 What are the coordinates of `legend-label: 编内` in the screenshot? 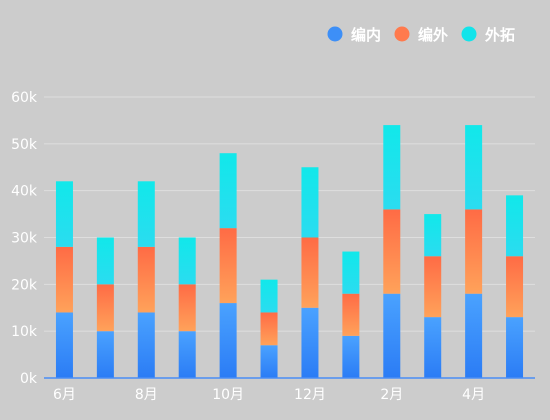 It's located at (366, 35).